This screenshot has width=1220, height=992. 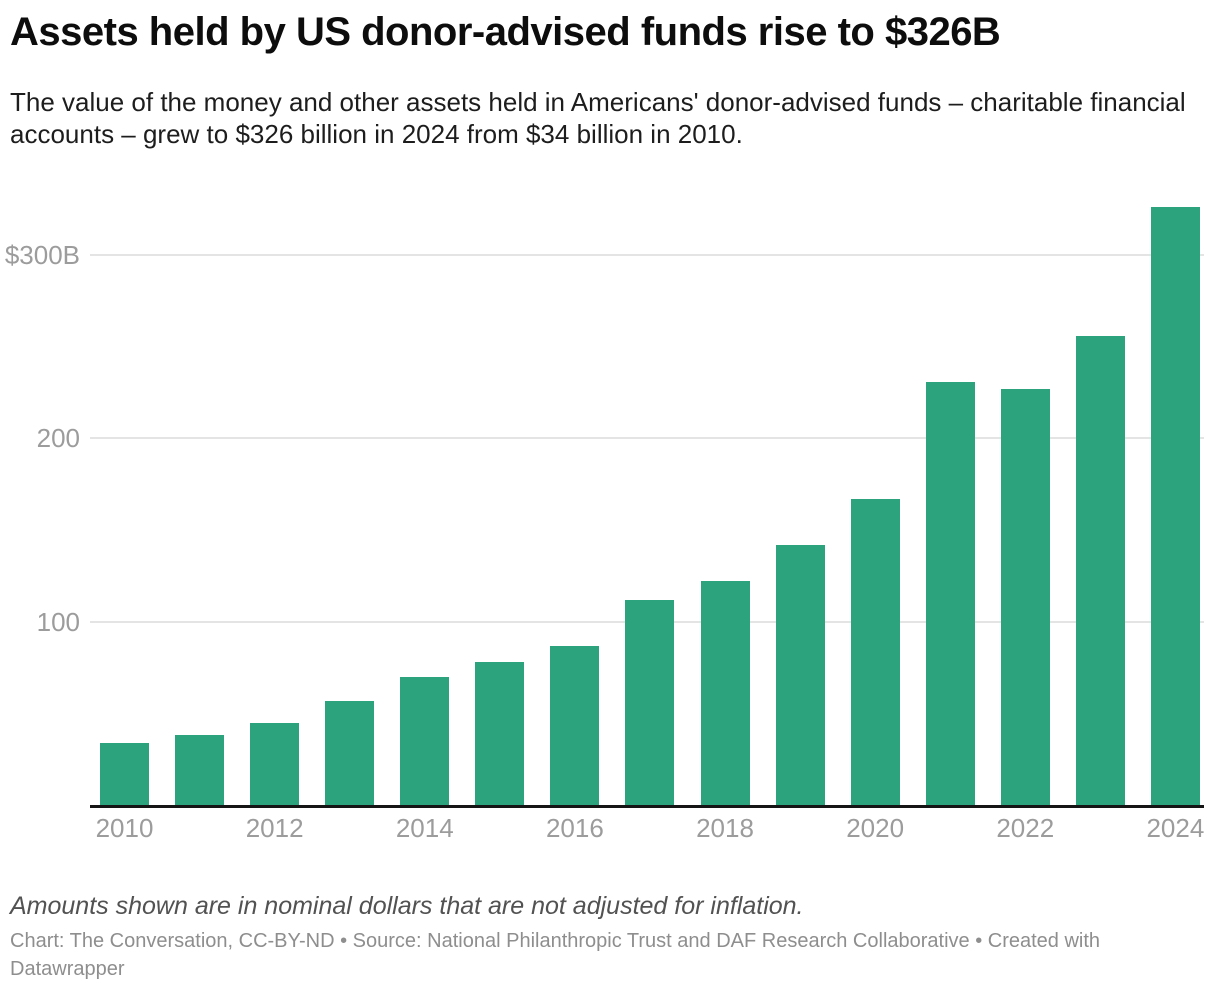 I want to click on bar-2018, so click(x=725, y=693).